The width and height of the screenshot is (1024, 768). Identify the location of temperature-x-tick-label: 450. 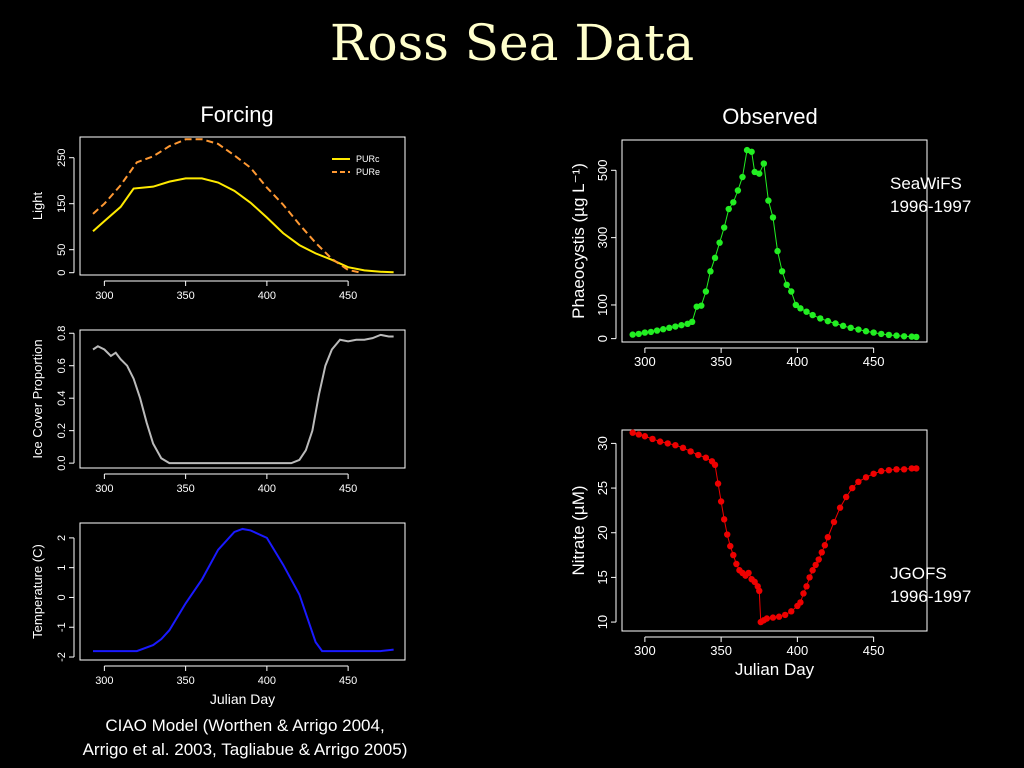
(348, 681).